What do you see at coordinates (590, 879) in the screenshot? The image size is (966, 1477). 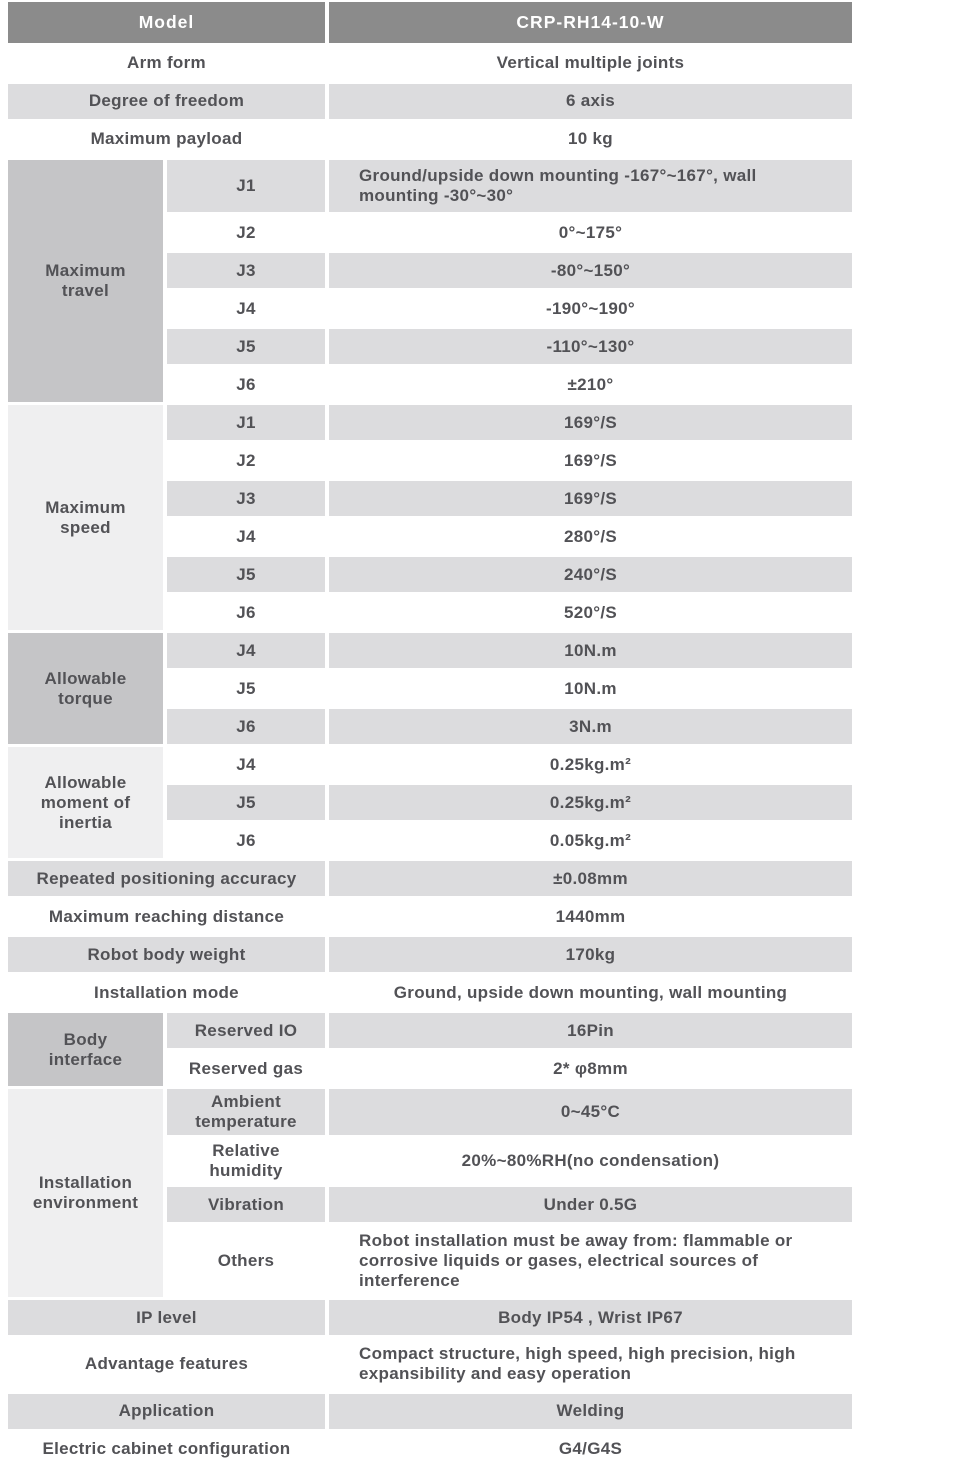 I see `spec-value-cell: ±0.08mm` at bounding box center [590, 879].